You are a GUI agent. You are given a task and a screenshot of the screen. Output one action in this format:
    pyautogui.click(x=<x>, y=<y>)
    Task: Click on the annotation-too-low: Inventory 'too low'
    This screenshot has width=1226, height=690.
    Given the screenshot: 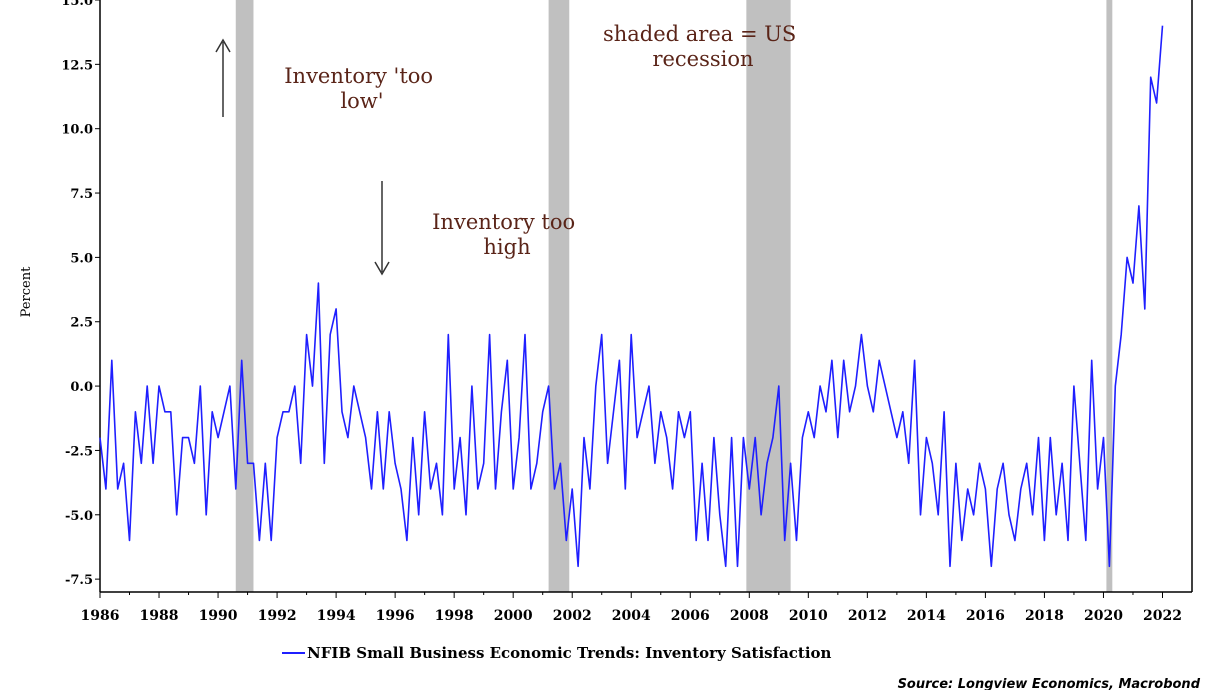 What is the action you would take?
    pyautogui.click(x=361, y=88)
    